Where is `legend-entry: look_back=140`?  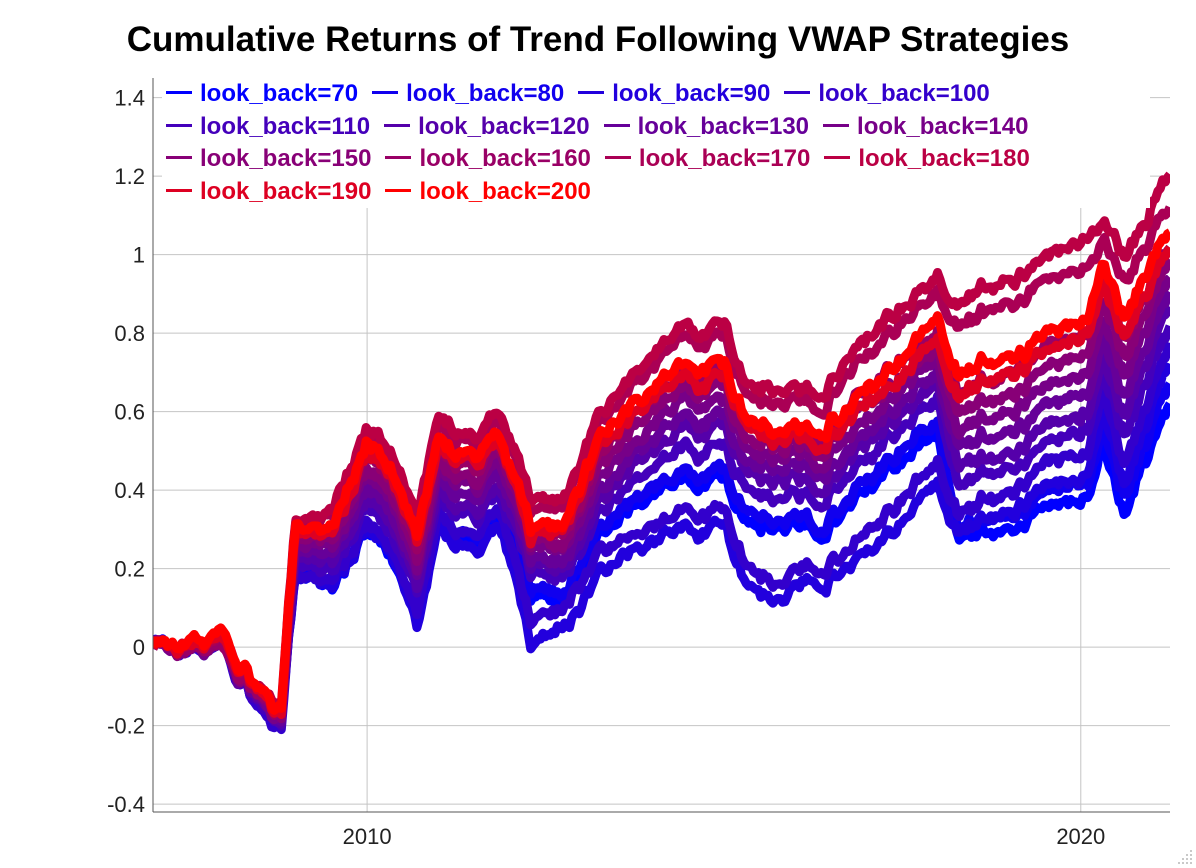 legend-entry: look_back=140 is located at coordinates (925, 127).